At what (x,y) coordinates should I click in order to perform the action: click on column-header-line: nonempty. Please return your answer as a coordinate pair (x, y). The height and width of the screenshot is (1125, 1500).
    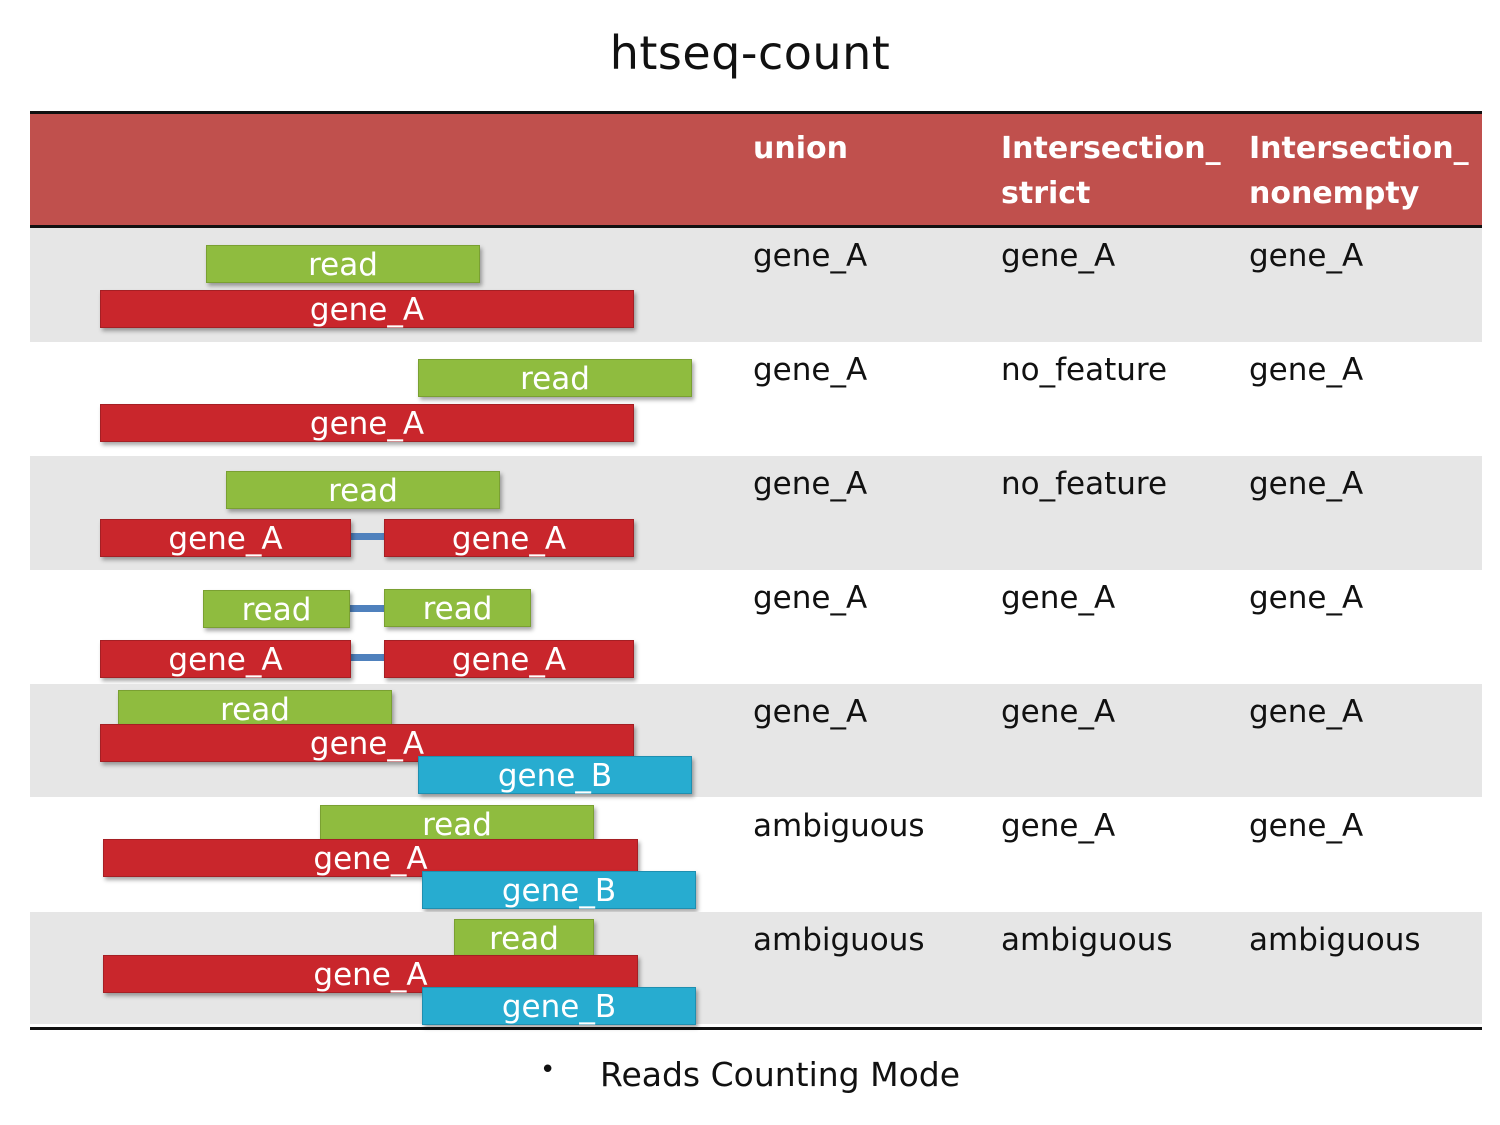
    Looking at the image, I should click on (1334, 193).